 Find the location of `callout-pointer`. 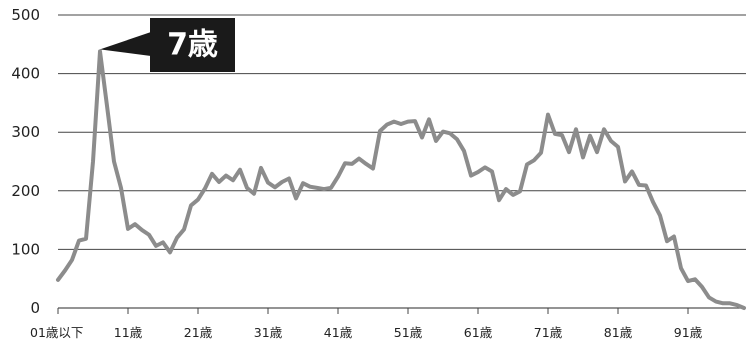

callout-pointer is located at coordinates (125, 44).